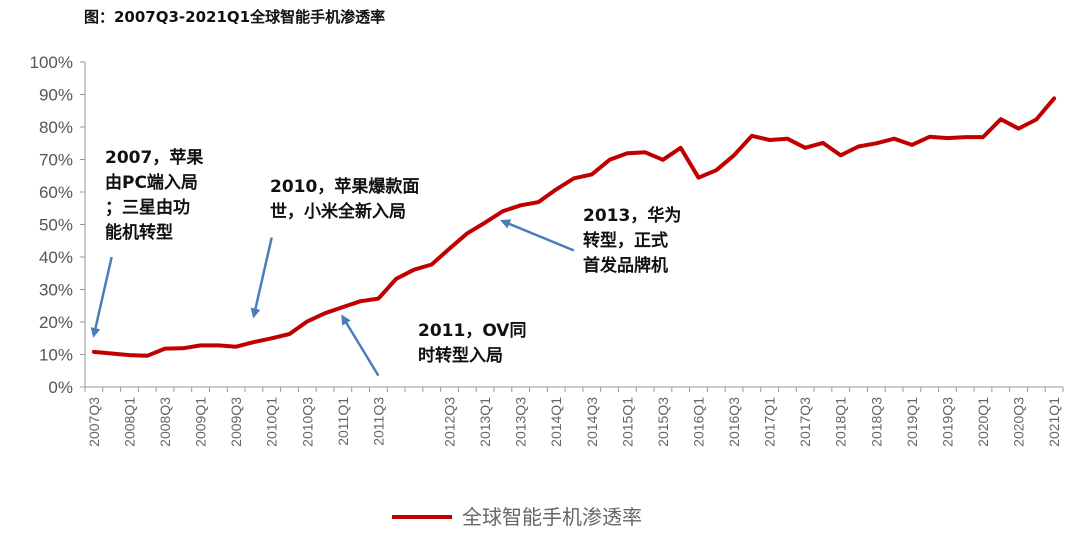 This screenshot has width=1080, height=541. Describe the element at coordinates (147, 207) in the screenshot. I see `annotation-text: ；三星由功` at that location.